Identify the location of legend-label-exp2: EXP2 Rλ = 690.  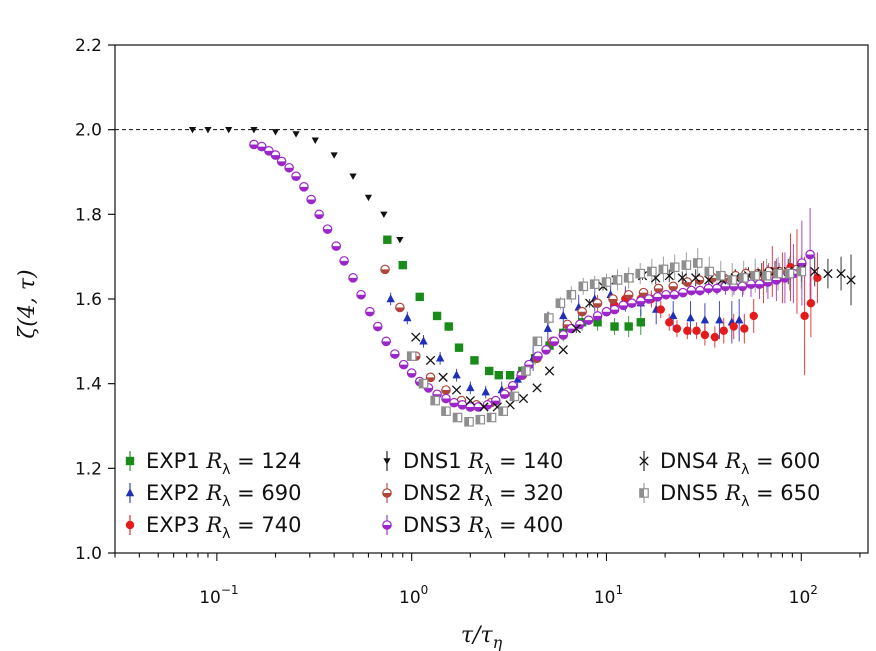
(224, 495).